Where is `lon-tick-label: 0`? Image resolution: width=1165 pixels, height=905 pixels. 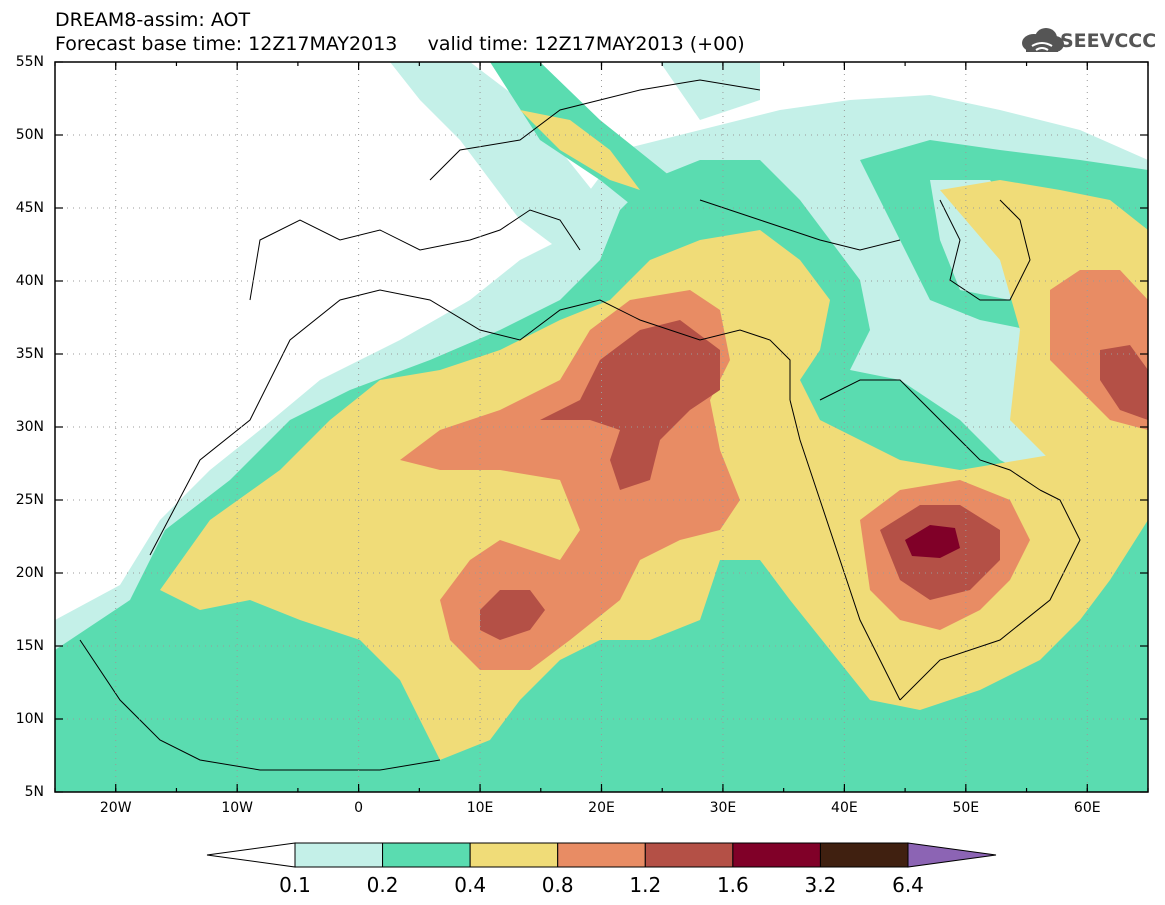 lon-tick-label: 0 is located at coordinates (359, 808).